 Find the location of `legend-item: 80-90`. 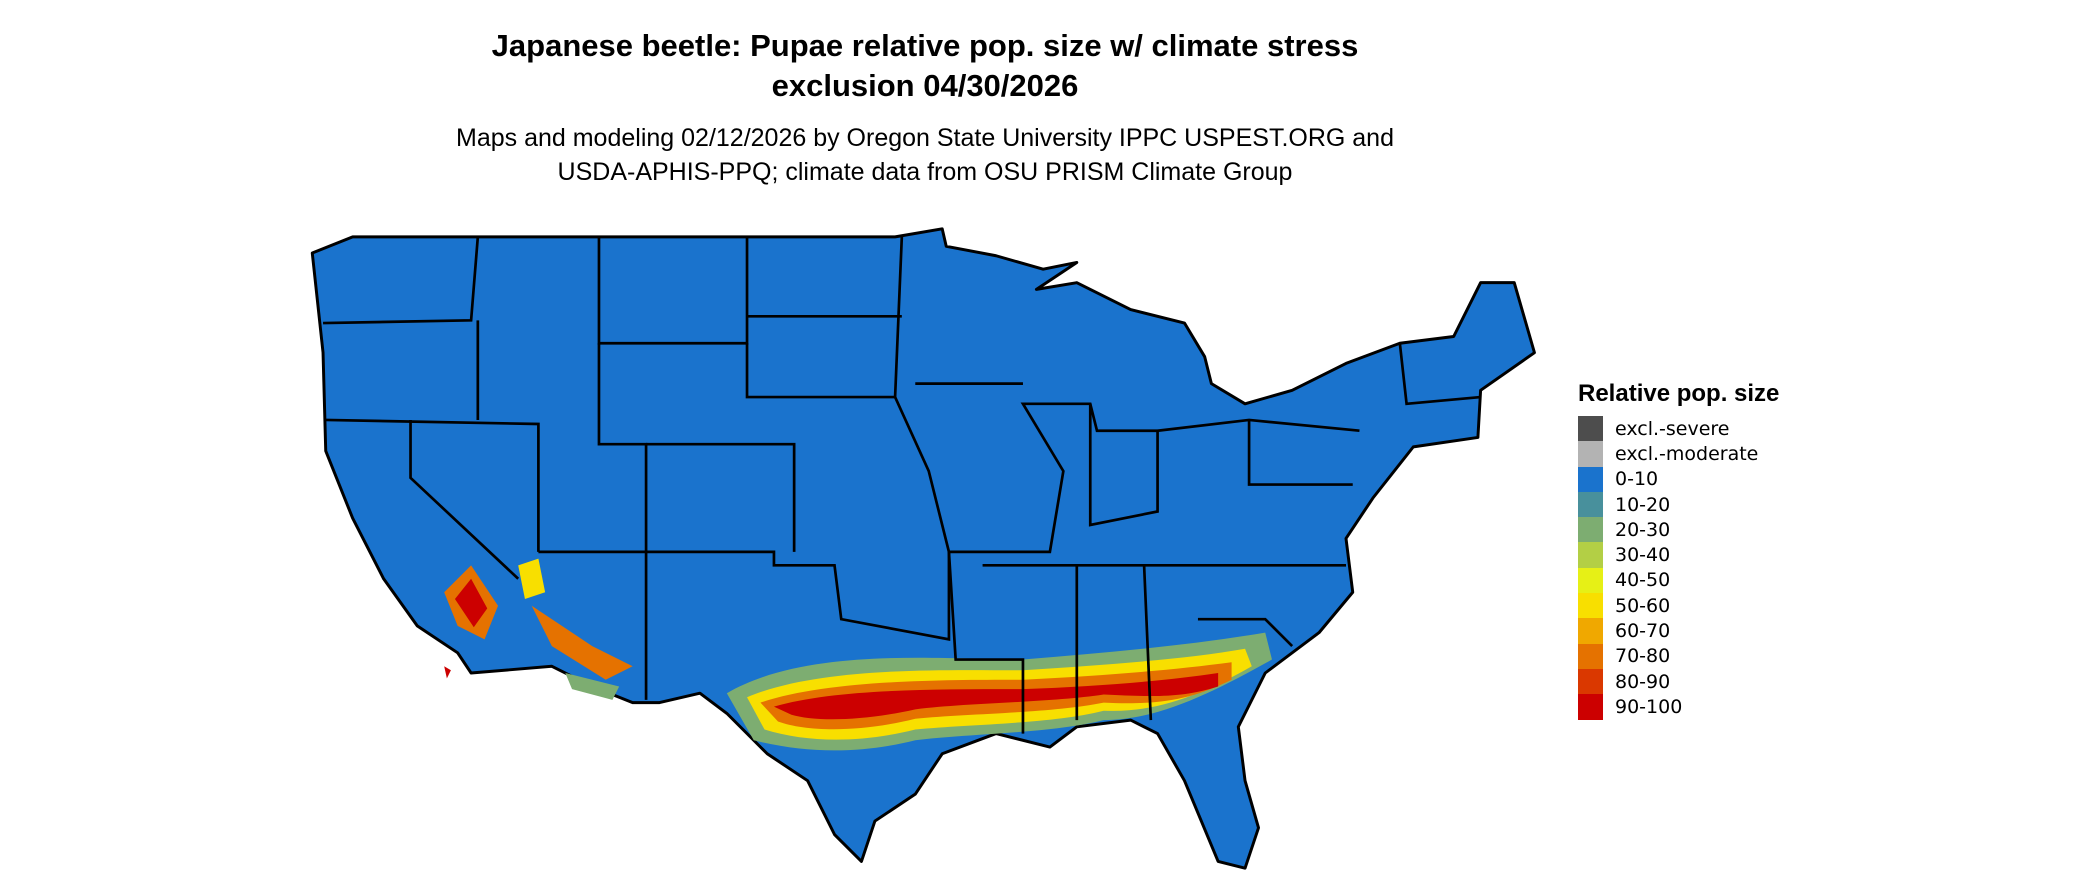

legend-item: 80-90 is located at coordinates (1678, 681).